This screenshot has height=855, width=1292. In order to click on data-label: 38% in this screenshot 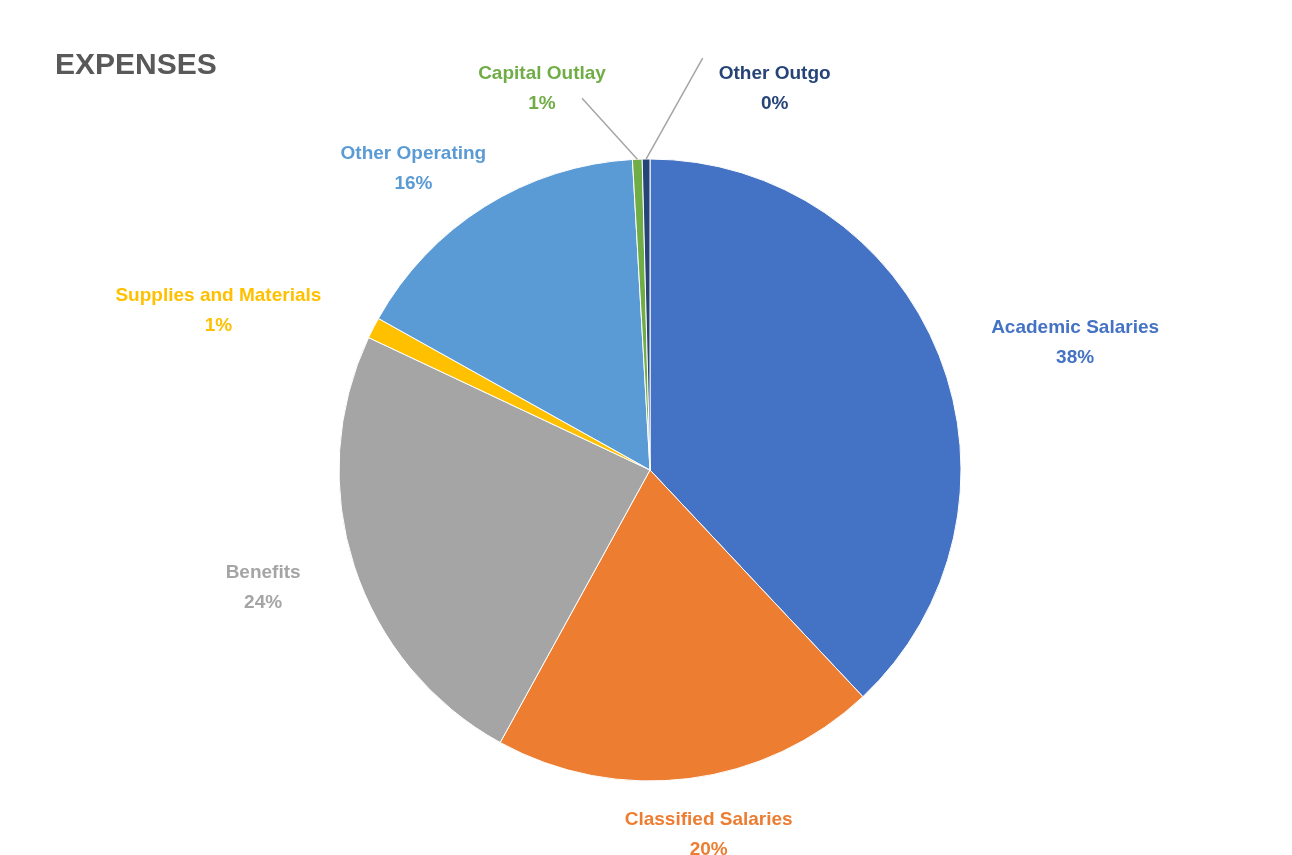, I will do `click(1075, 356)`.